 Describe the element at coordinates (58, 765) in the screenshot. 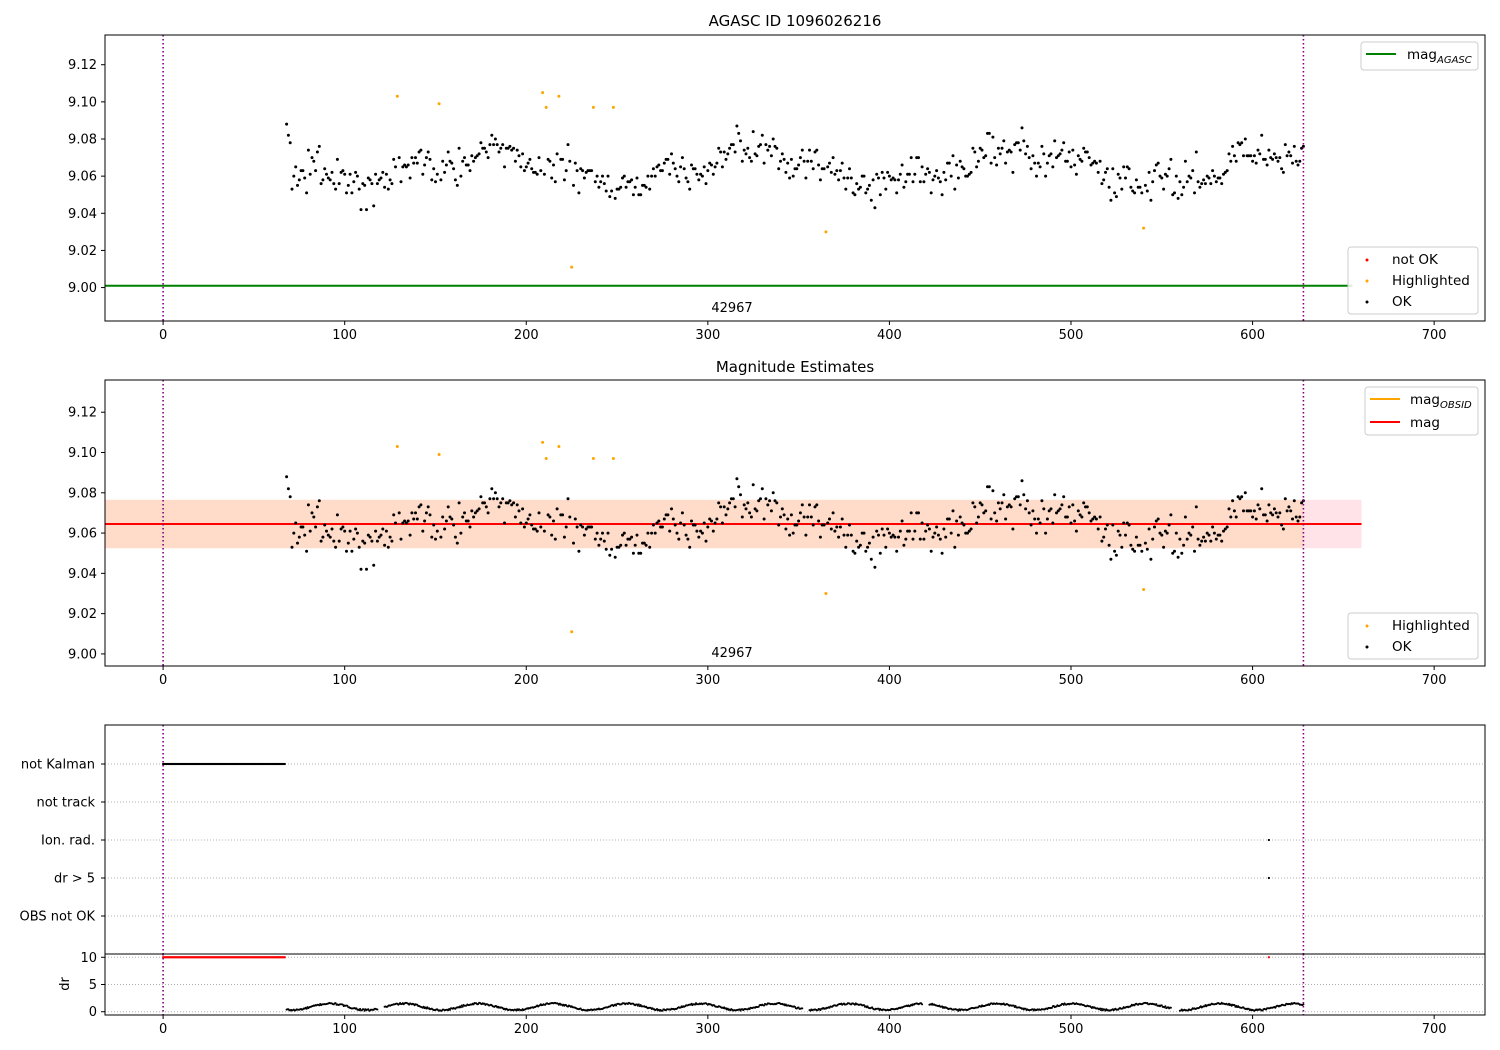

I see `flag-label-0: not Kalman` at that location.